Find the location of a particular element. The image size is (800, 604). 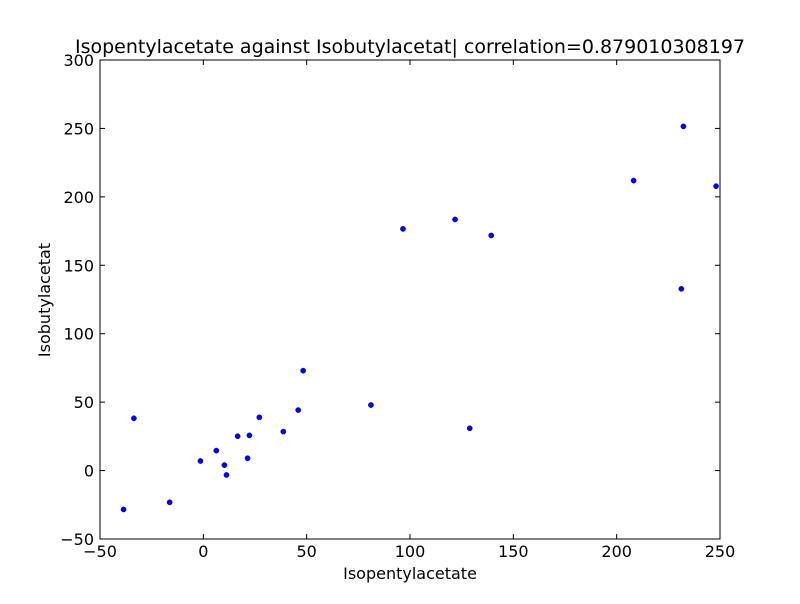

y-tick-label-0: −50 is located at coordinates (77, 539).